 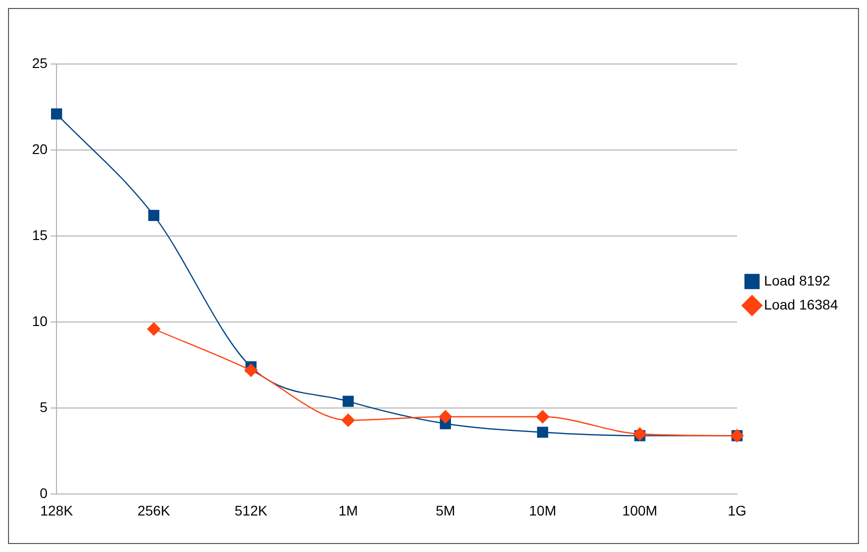 I want to click on legend-label: Load 16384, so click(x=801, y=304).